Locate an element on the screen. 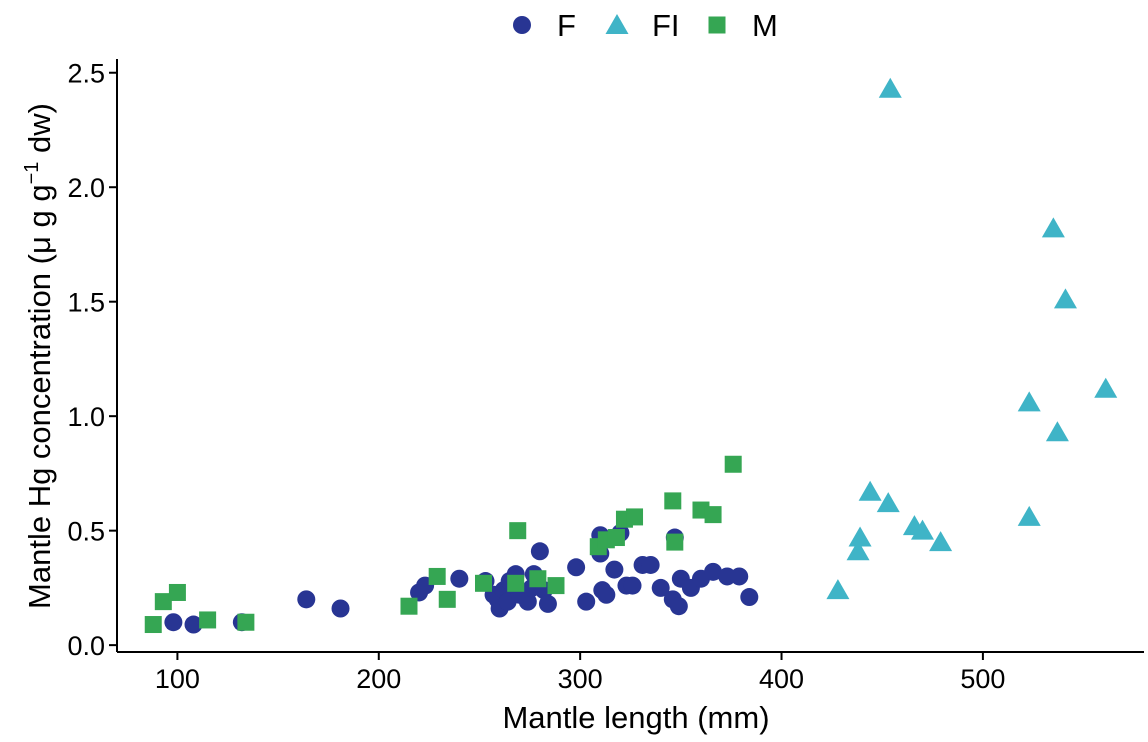 Image resolution: width=1148 pixels, height=742 pixels. series-m is located at coordinates (443, 544).